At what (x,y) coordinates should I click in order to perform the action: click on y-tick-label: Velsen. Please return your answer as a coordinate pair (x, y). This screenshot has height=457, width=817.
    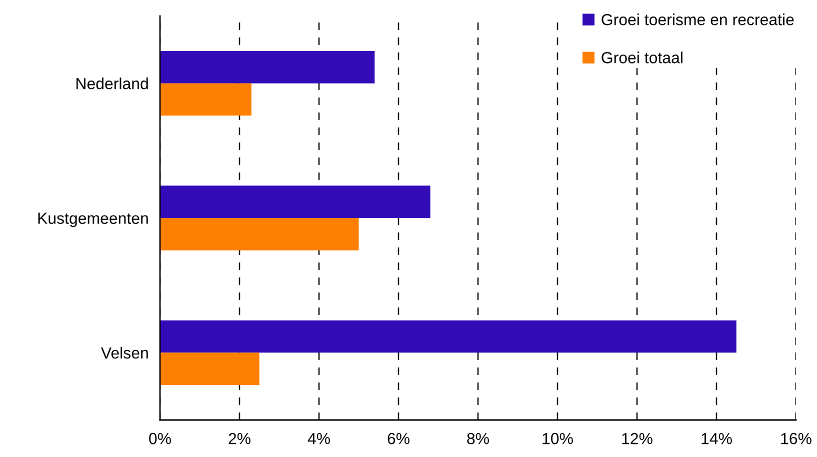
    Looking at the image, I should click on (124, 352).